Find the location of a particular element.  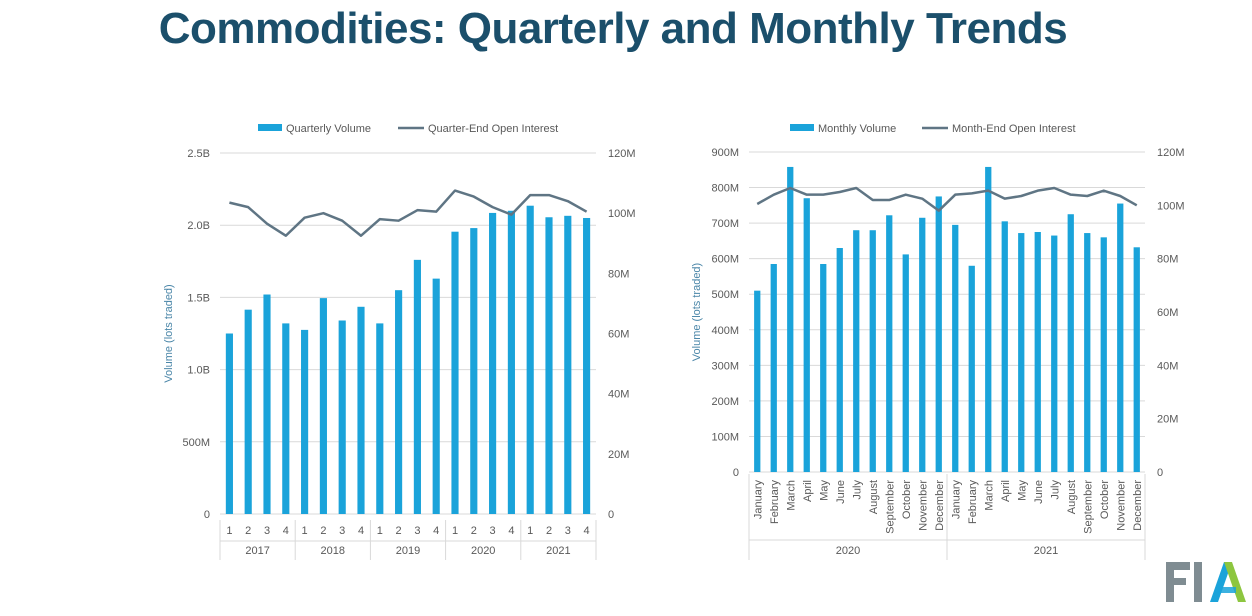

m-y-tick-label: 400M is located at coordinates (725, 331).